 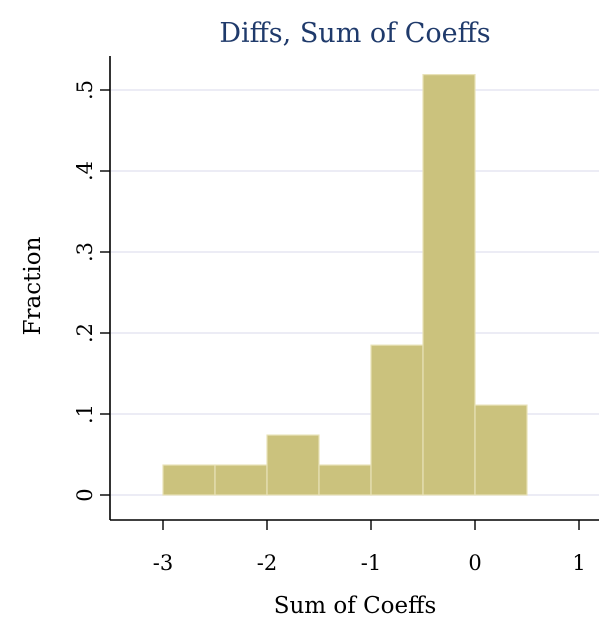 I want to click on y-axis-ticks: 0 .1 .2 .3 .4 .5, so click(x=91, y=291).